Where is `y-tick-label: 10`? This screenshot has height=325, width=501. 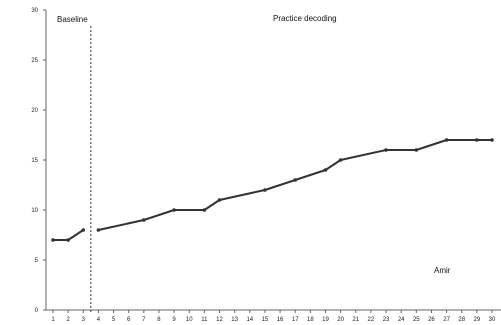
y-tick-label: 10 is located at coordinates (34, 211).